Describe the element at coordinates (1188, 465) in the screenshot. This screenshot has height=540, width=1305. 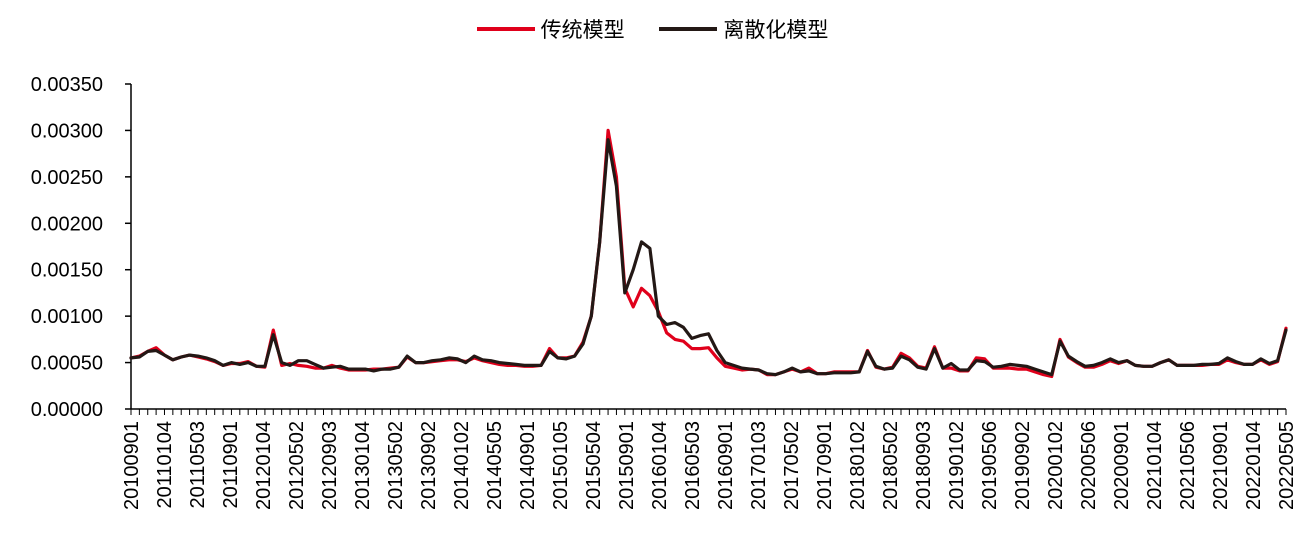
I see `x-tick-label: 20210506` at that location.